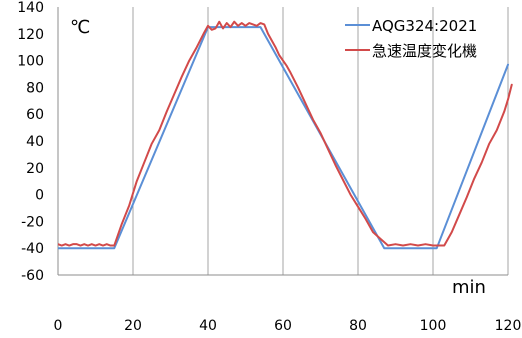 This screenshot has height=338, width=522. I want to click on legend-label-rapid-chamber: 急速温度変化機, so click(424, 51).